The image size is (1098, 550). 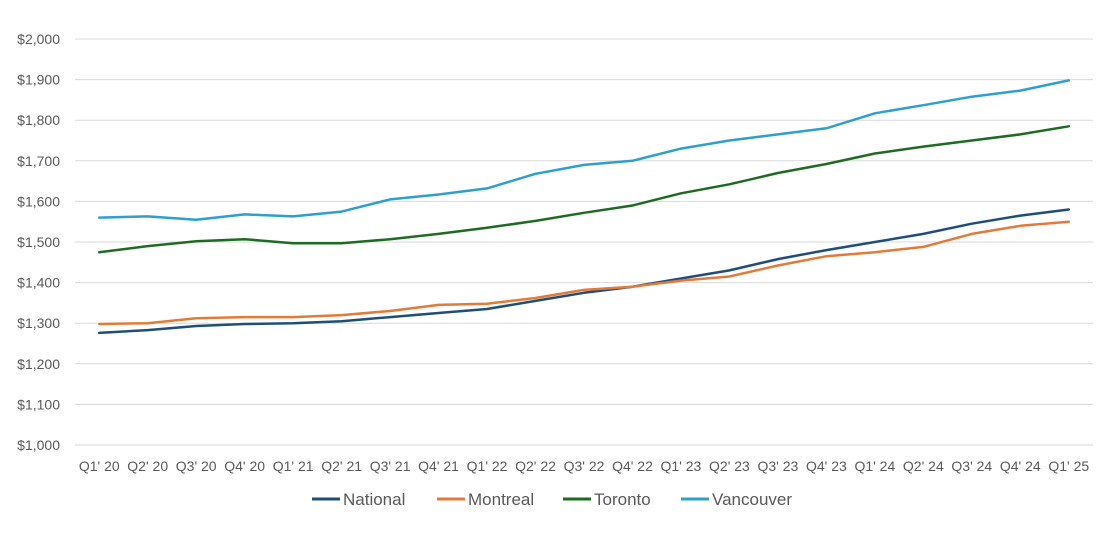 What do you see at coordinates (681, 466) in the screenshot?
I see `x-tick-label: Q1' 23` at bounding box center [681, 466].